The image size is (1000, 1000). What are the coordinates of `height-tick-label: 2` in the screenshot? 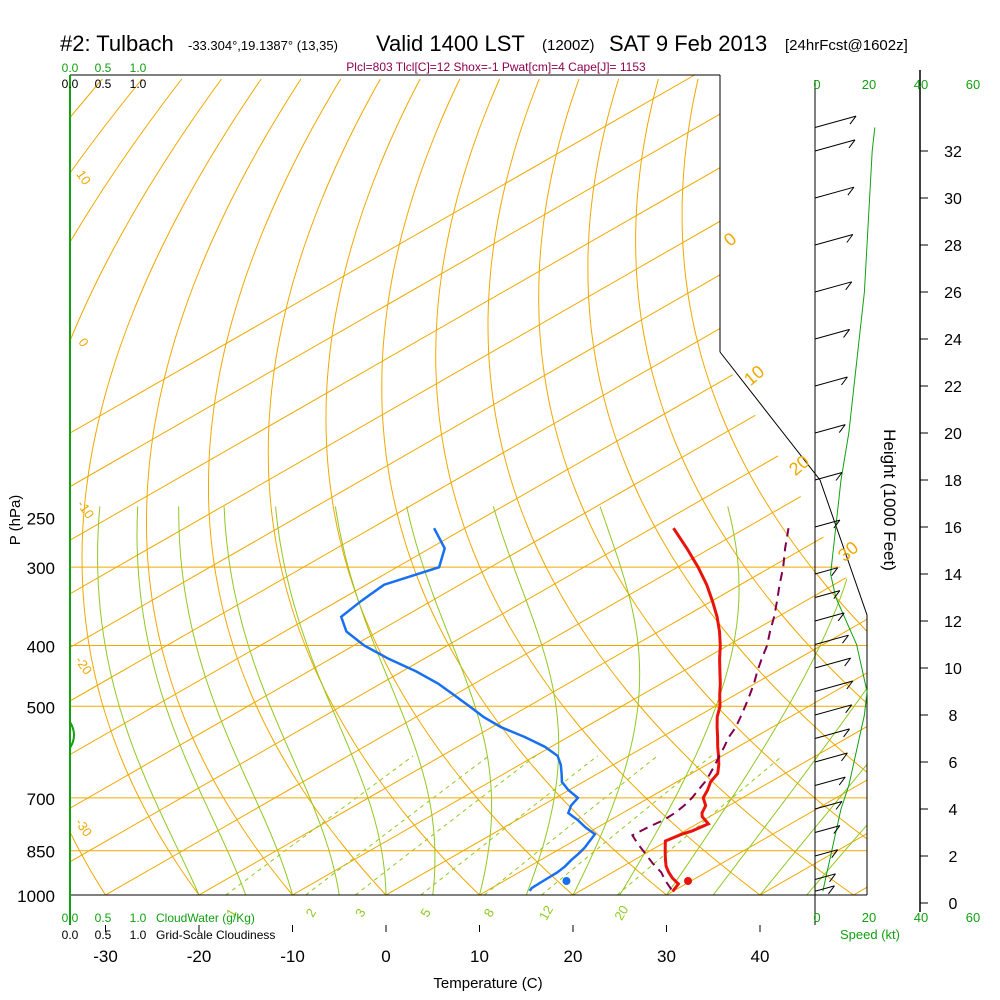 It's located at (953, 857).